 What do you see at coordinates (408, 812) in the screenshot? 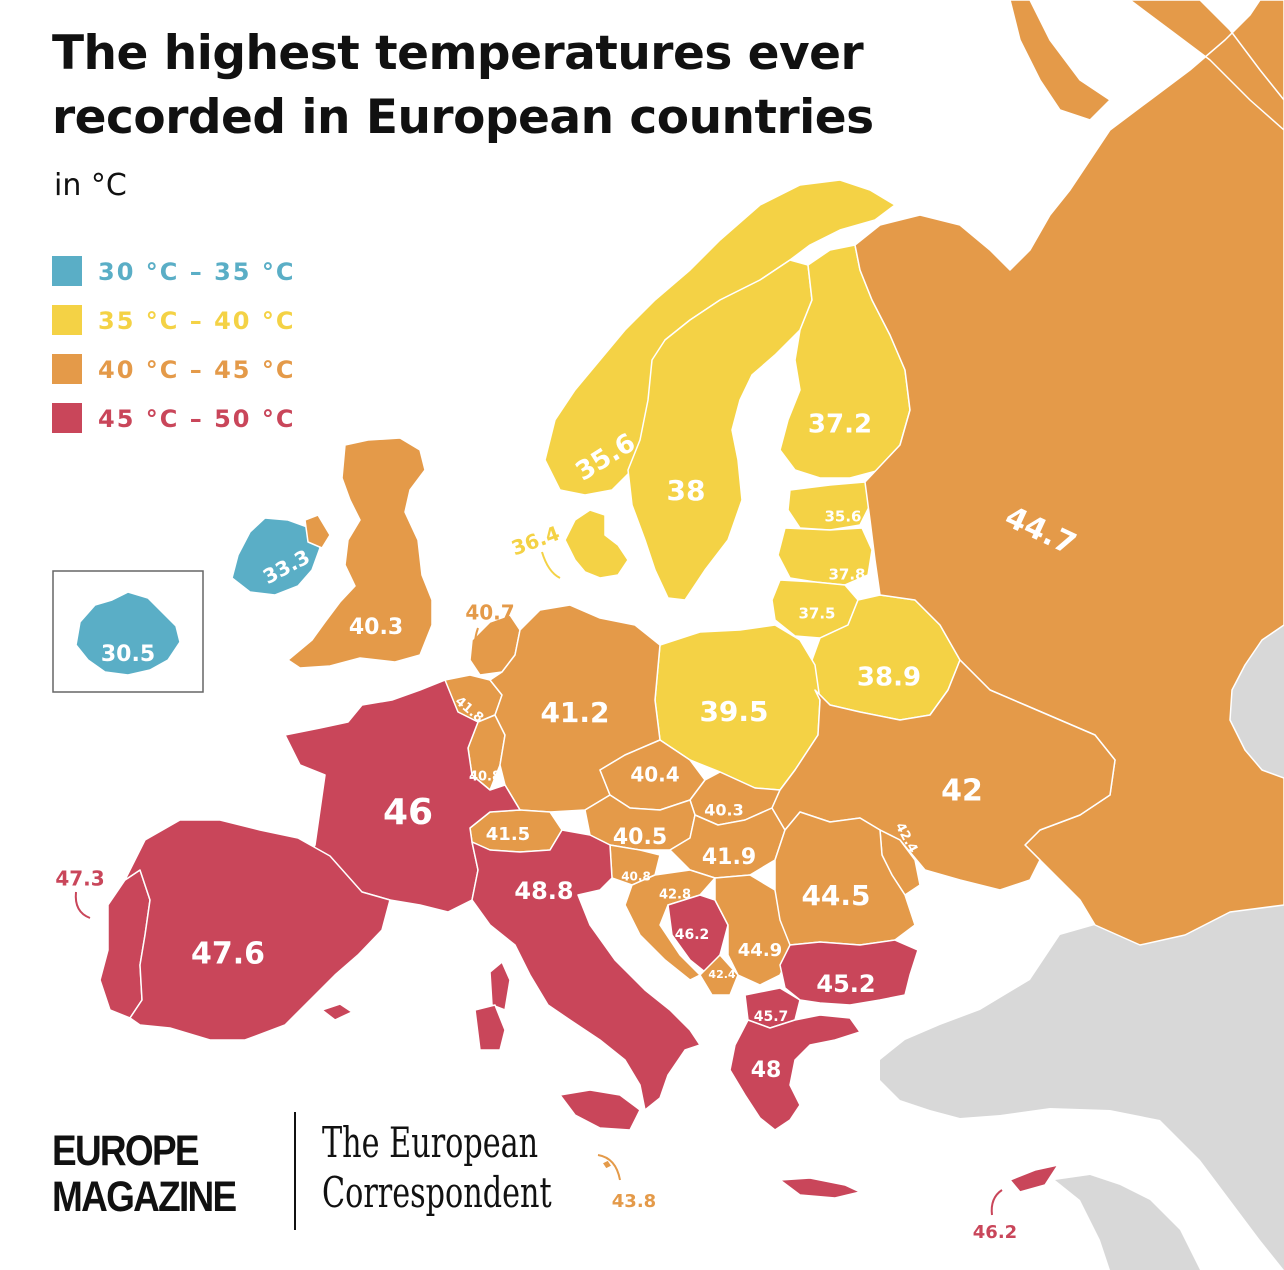
I see `value-label-france: 46` at bounding box center [408, 812].